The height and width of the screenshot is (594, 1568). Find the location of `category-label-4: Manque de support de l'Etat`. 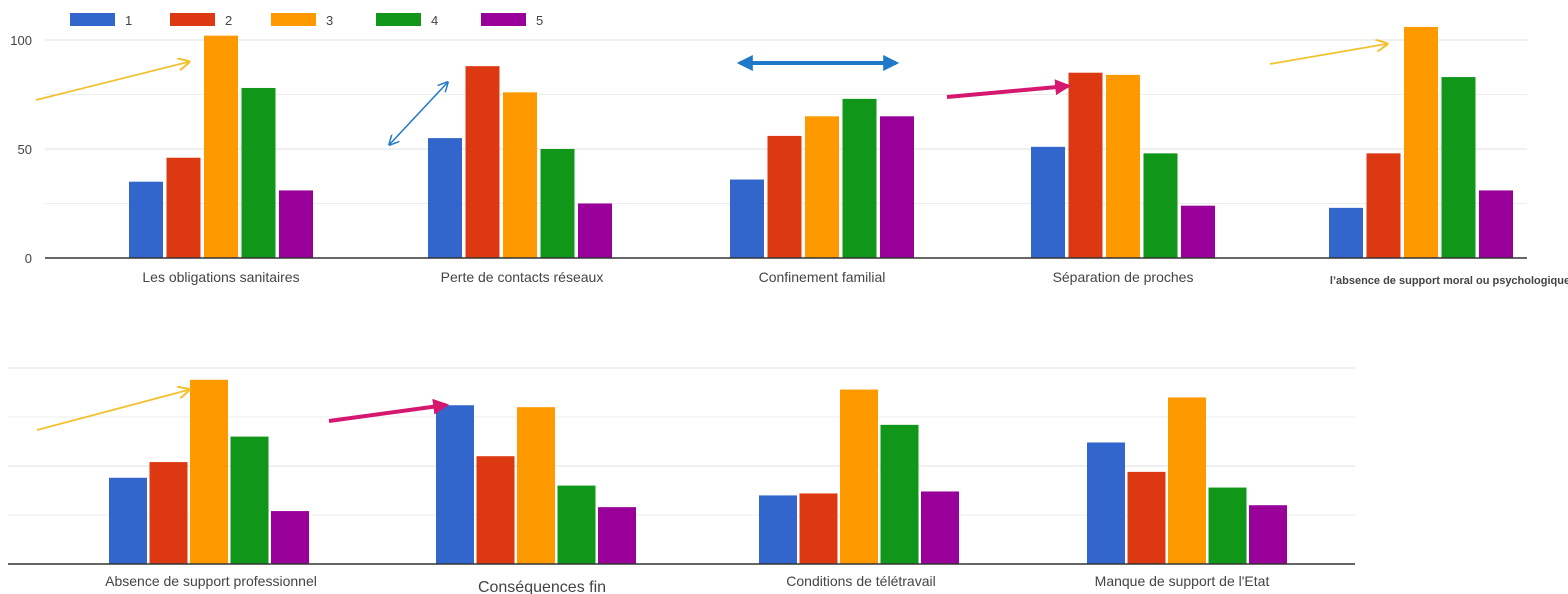

category-label-4: Manque de support de l'Etat is located at coordinates (1182, 581).